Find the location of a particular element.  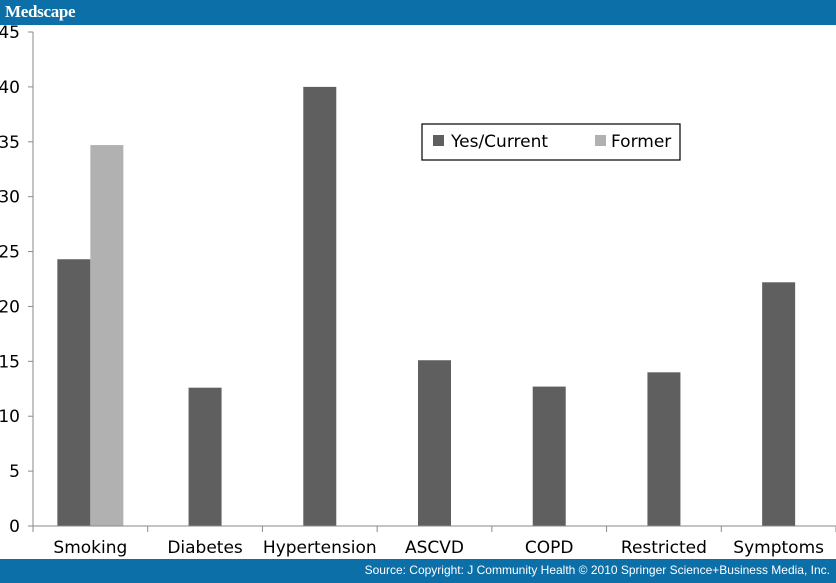

y-tick-label: 0 is located at coordinates (14, 527).